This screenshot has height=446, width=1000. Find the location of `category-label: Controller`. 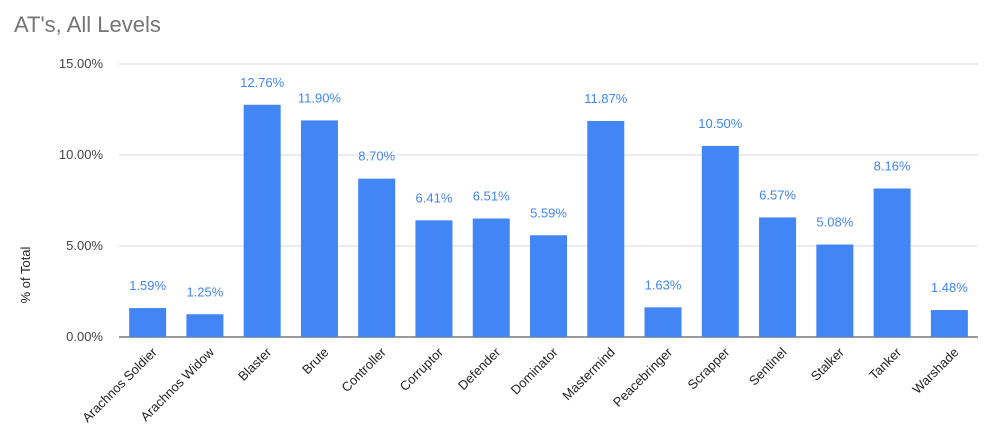

category-label: Controller is located at coordinates (363, 369).